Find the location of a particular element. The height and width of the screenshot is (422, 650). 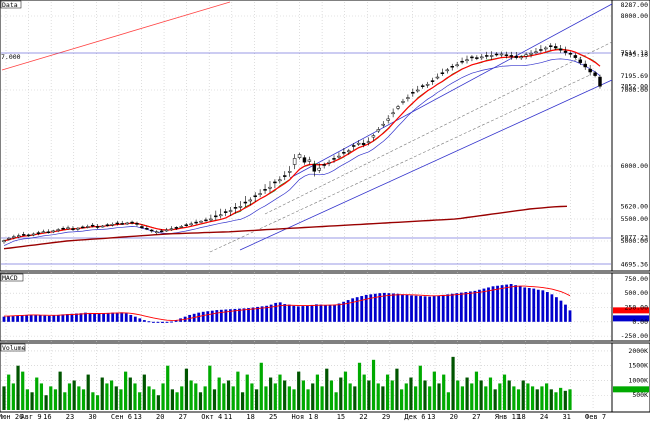

x-tick-label: 16 is located at coordinates (47, 417).